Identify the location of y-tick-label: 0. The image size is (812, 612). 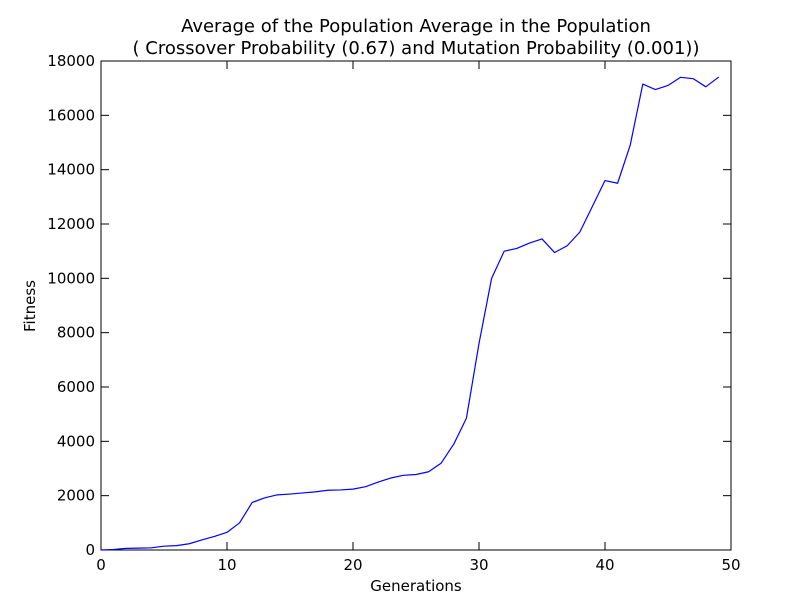
(90, 550).